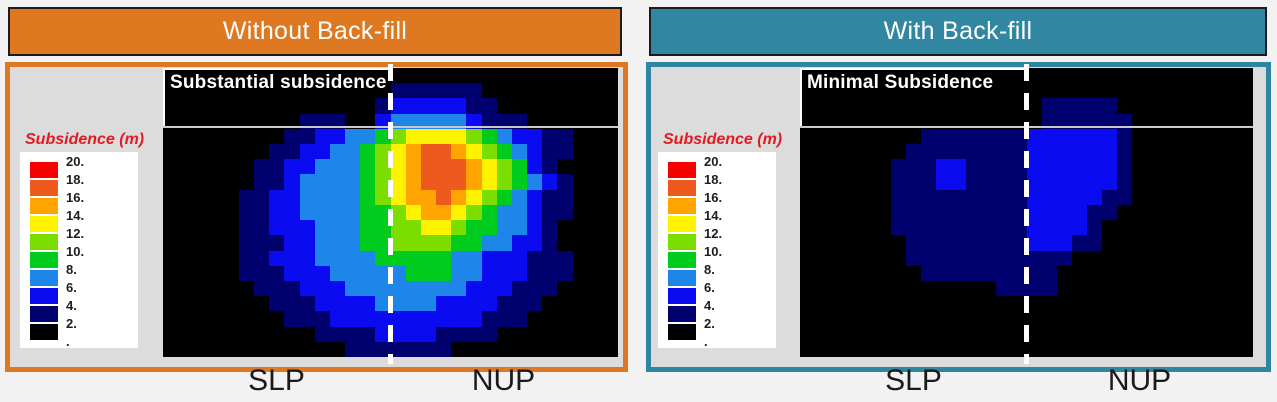 The height and width of the screenshot is (402, 1277). What do you see at coordinates (1139, 380) in the screenshot?
I see `axis-label-nup: NUP` at bounding box center [1139, 380].